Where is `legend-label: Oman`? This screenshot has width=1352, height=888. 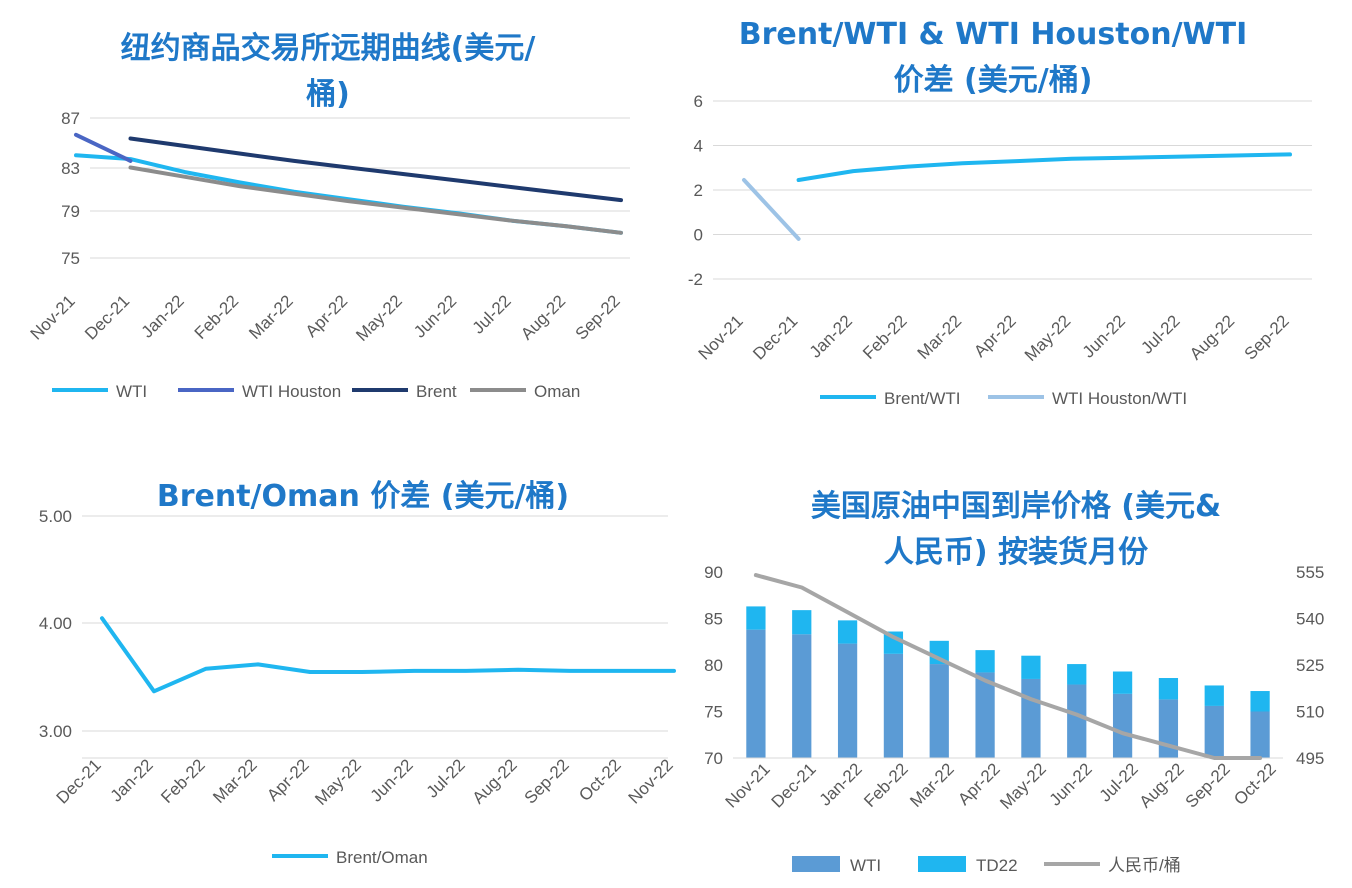
legend-label: Oman is located at coordinates (557, 391).